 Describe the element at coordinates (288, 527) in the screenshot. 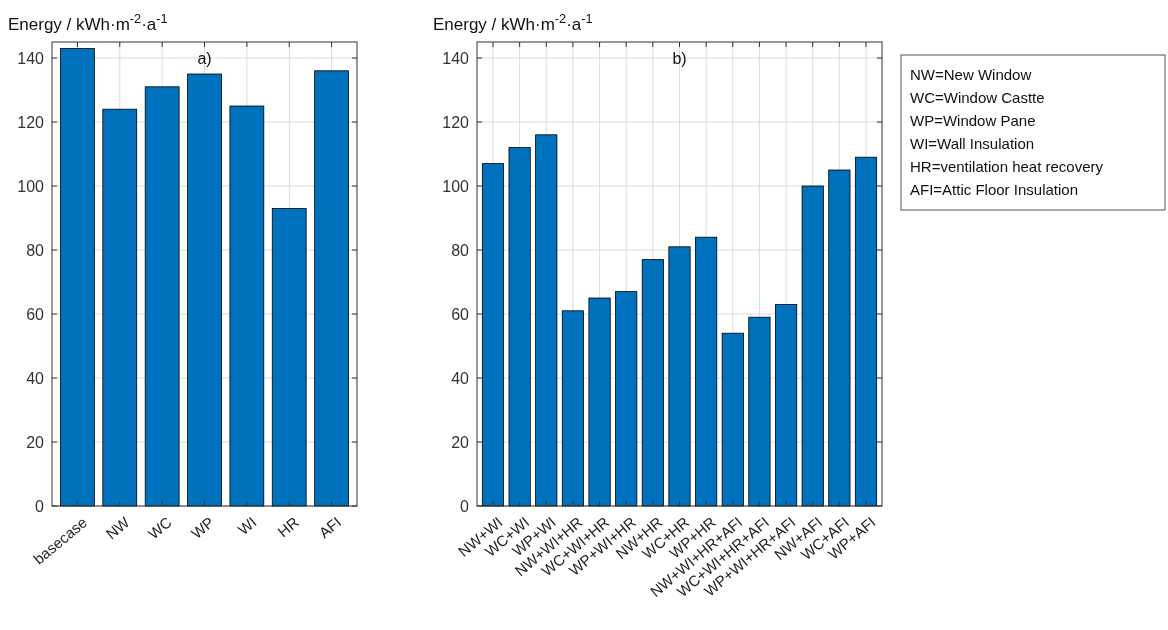

I see `x-tick-label: HR` at that location.